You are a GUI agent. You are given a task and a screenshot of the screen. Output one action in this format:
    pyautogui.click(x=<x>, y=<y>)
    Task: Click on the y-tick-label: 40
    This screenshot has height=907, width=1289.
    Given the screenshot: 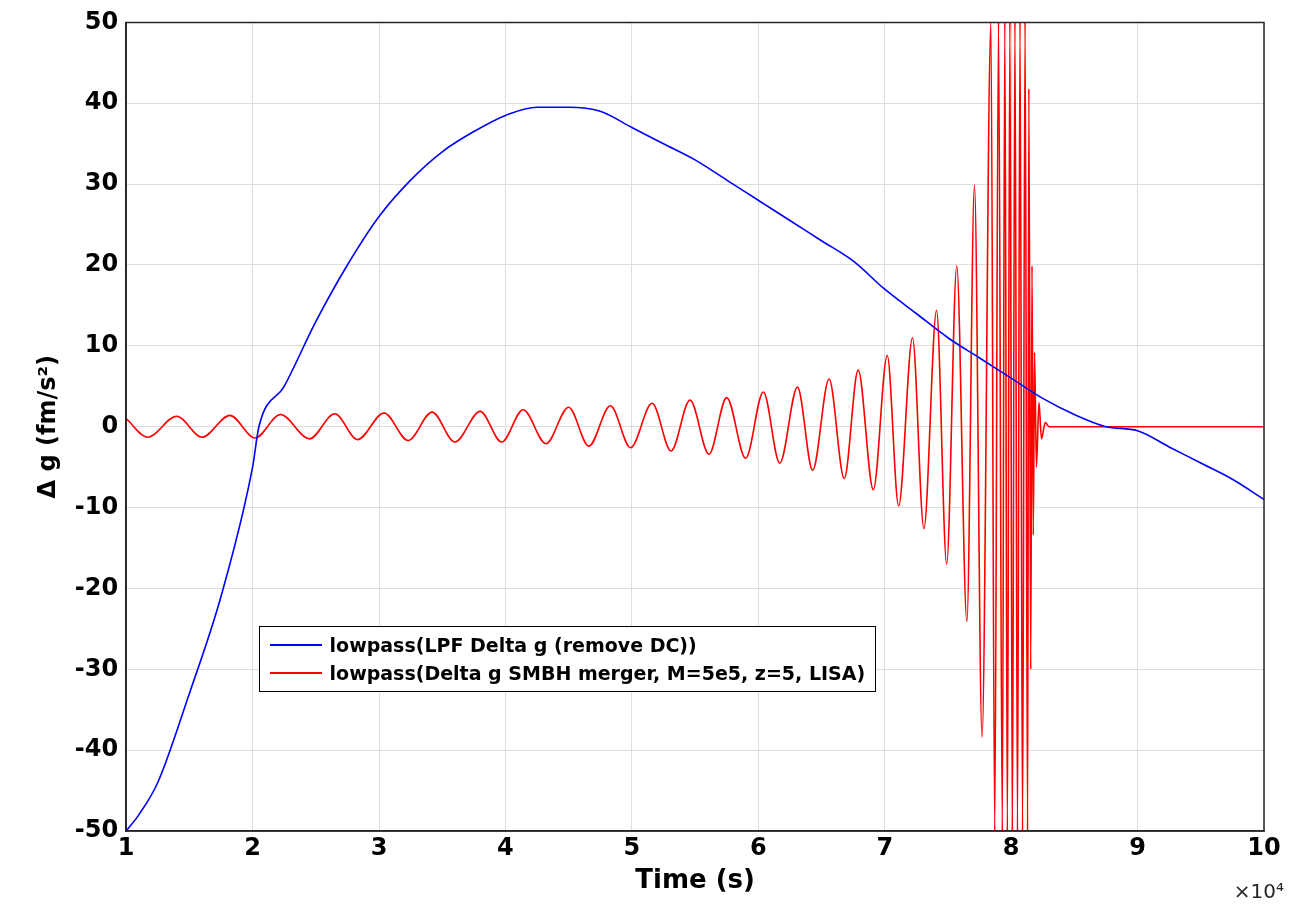 What is the action you would take?
    pyautogui.click(x=101, y=101)
    